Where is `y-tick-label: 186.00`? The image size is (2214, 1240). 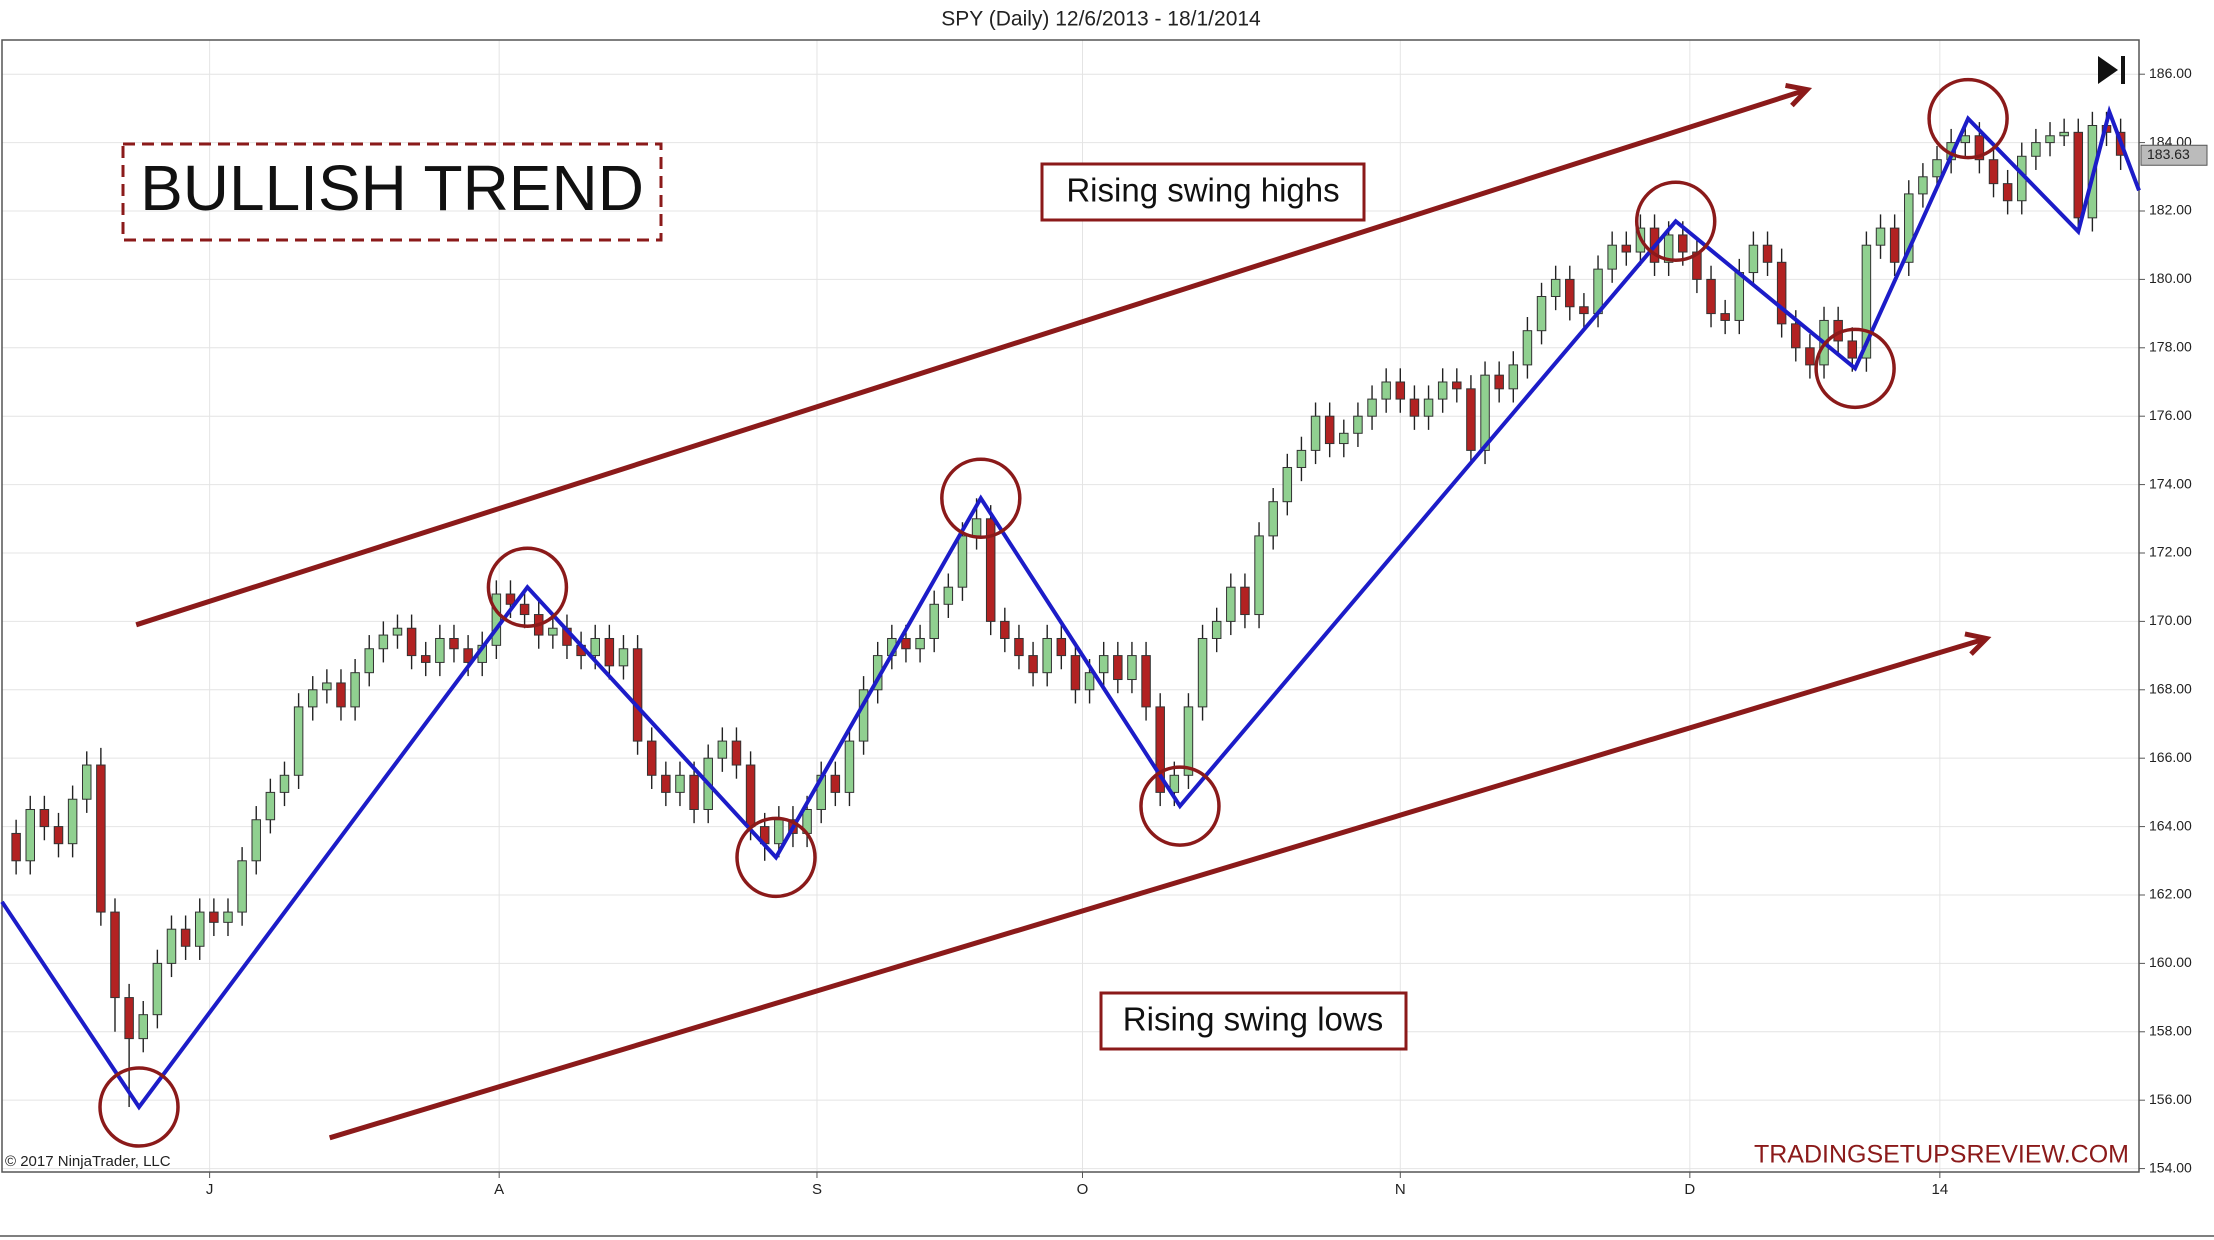
y-tick-label: 186.00 is located at coordinates (2170, 73).